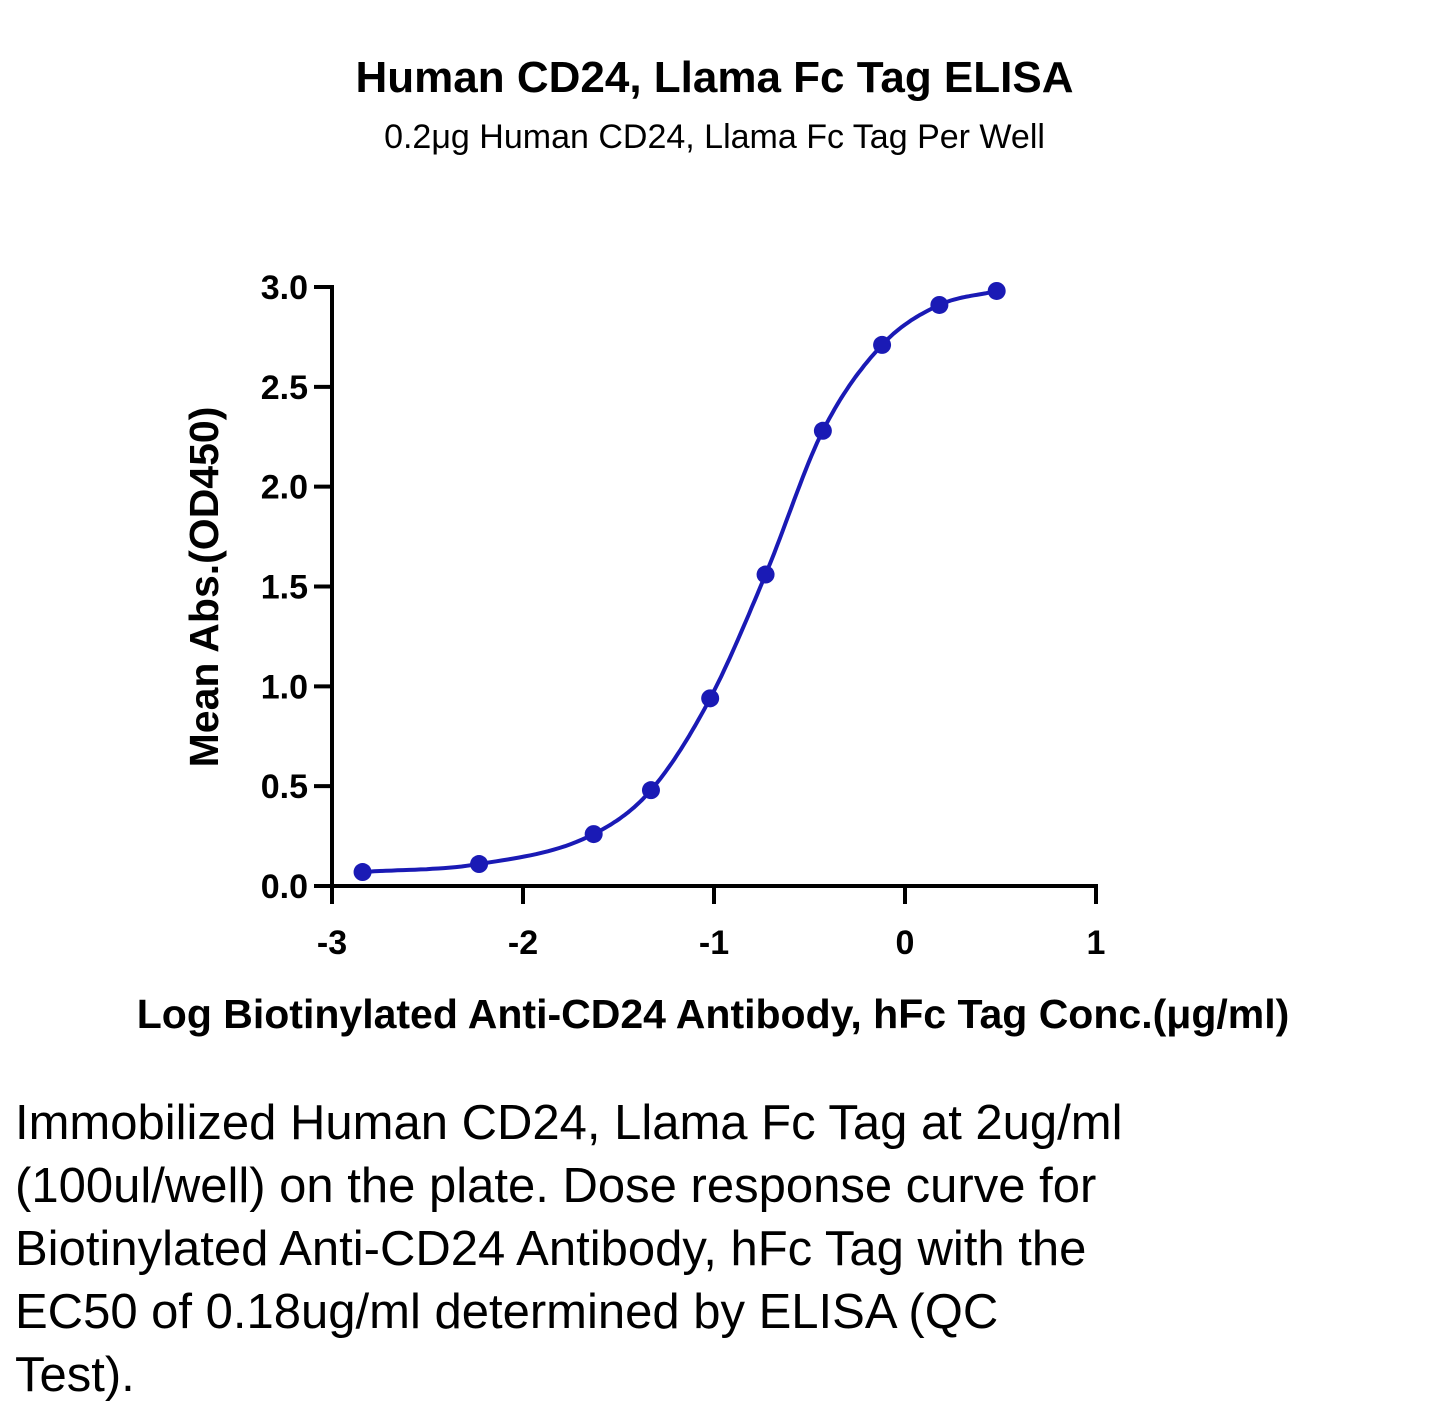 This screenshot has height=1421, width=1429. Describe the element at coordinates (332, 943) in the screenshot. I see `x-tick-label: -3` at that location.